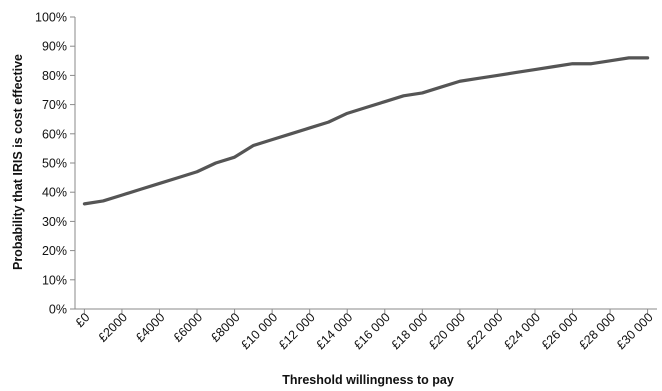 Image resolution: width=662 pixels, height=391 pixels. What do you see at coordinates (54, 76) in the screenshot?
I see `y-tick-label: 80%` at bounding box center [54, 76].